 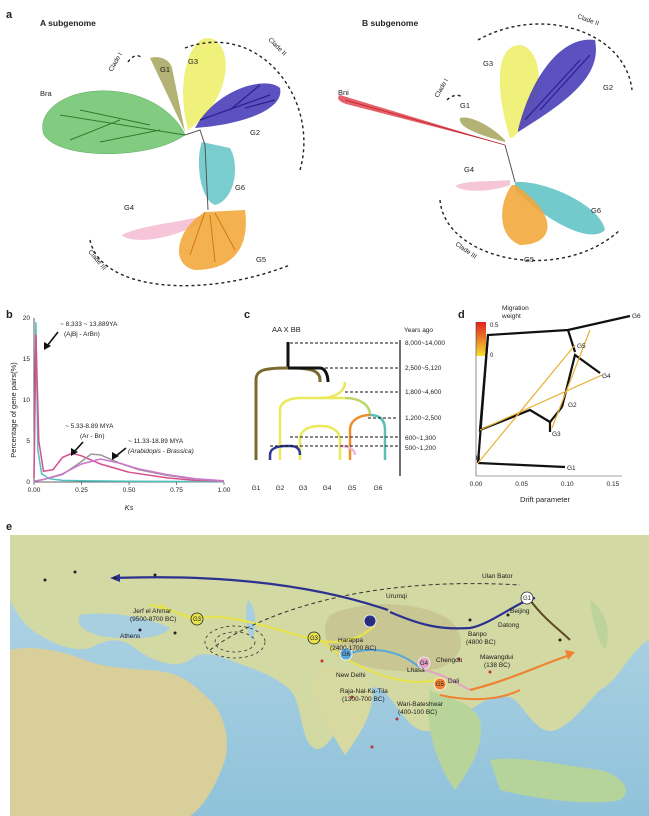 What do you see at coordinates (482, 129) in the screenshot?
I see `clade-g1-right` at bounding box center [482, 129].